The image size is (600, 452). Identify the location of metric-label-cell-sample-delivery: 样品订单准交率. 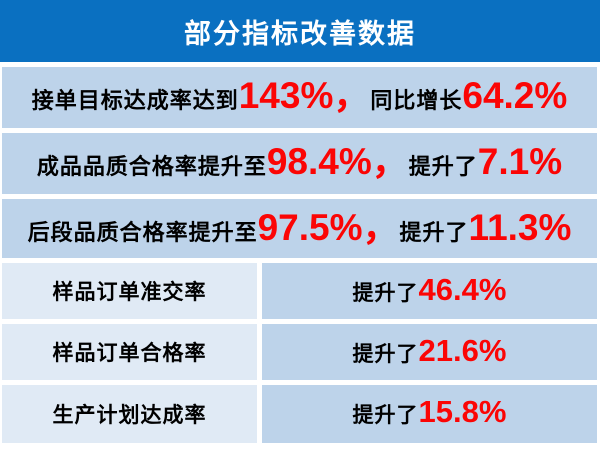
(129, 291).